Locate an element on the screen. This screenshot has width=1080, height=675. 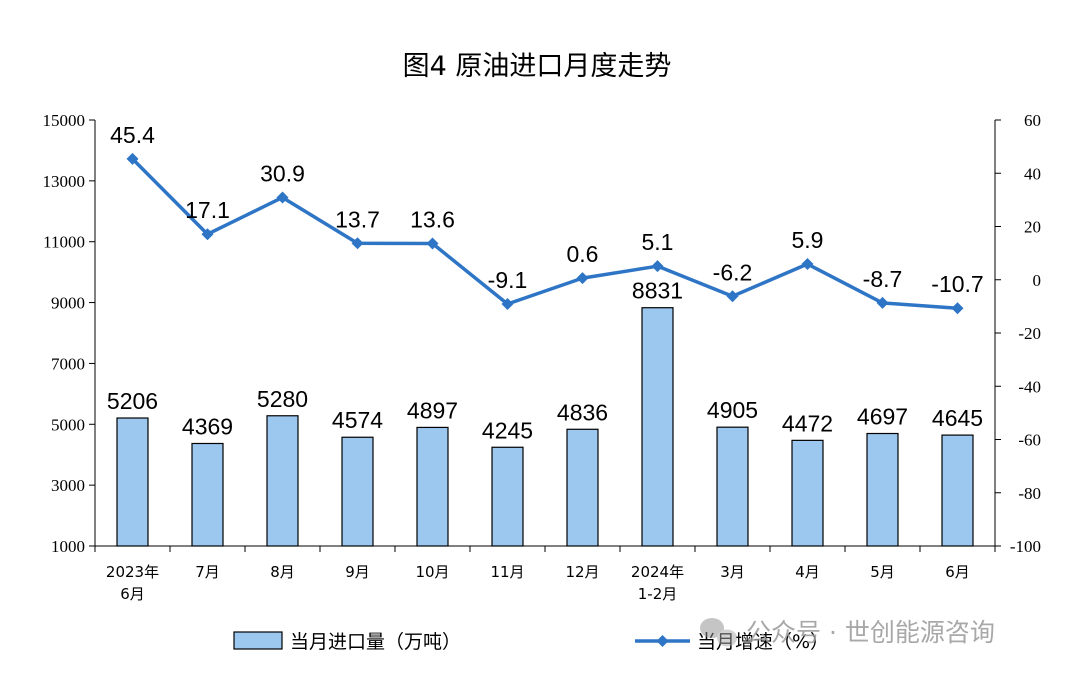
right-tick-label: 0 is located at coordinates (1037, 280).